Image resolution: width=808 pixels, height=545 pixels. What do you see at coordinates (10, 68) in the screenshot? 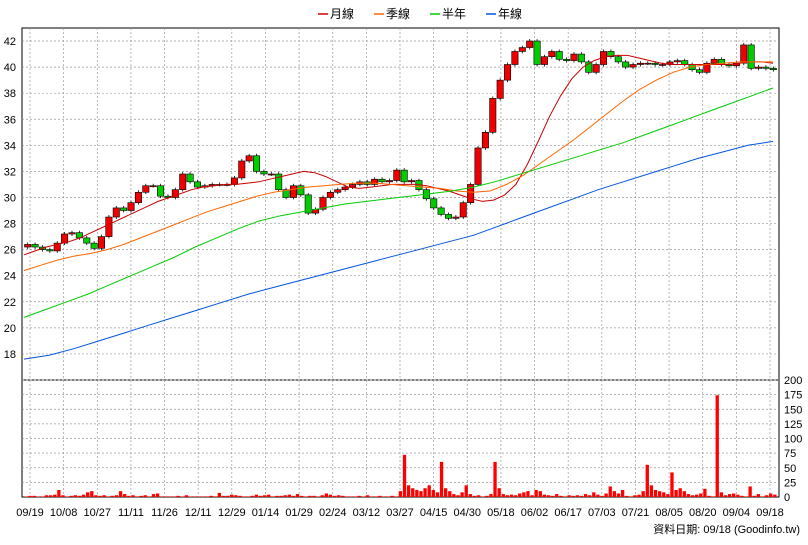
I see `price-tick-label: 40` at bounding box center [10, 68].